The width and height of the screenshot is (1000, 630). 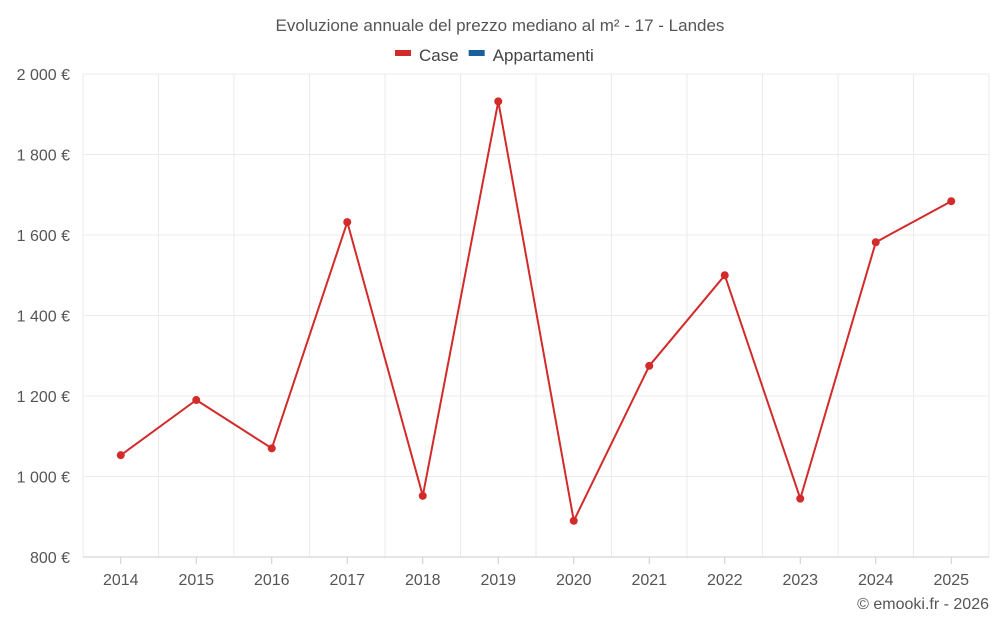 What do you see at coordinates (121, 580) in the screenshot?
I see `x-tick-label: 2014` at bounding box center [121, 580].